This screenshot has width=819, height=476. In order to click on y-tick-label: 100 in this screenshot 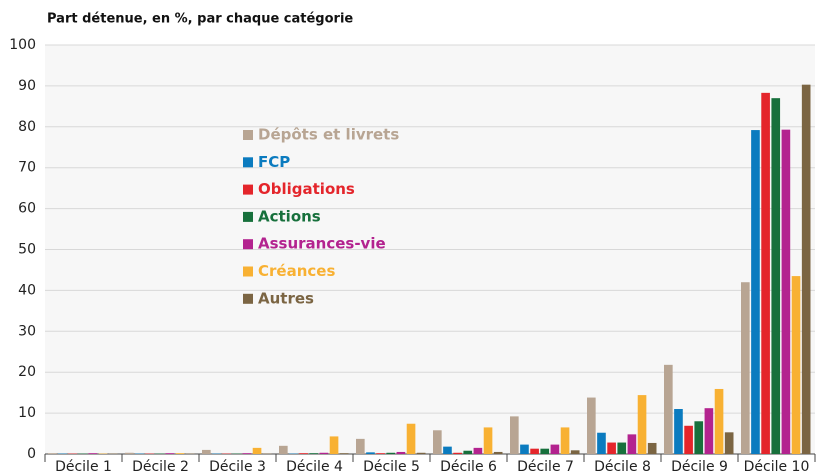, I will do `click(22, 45)`.